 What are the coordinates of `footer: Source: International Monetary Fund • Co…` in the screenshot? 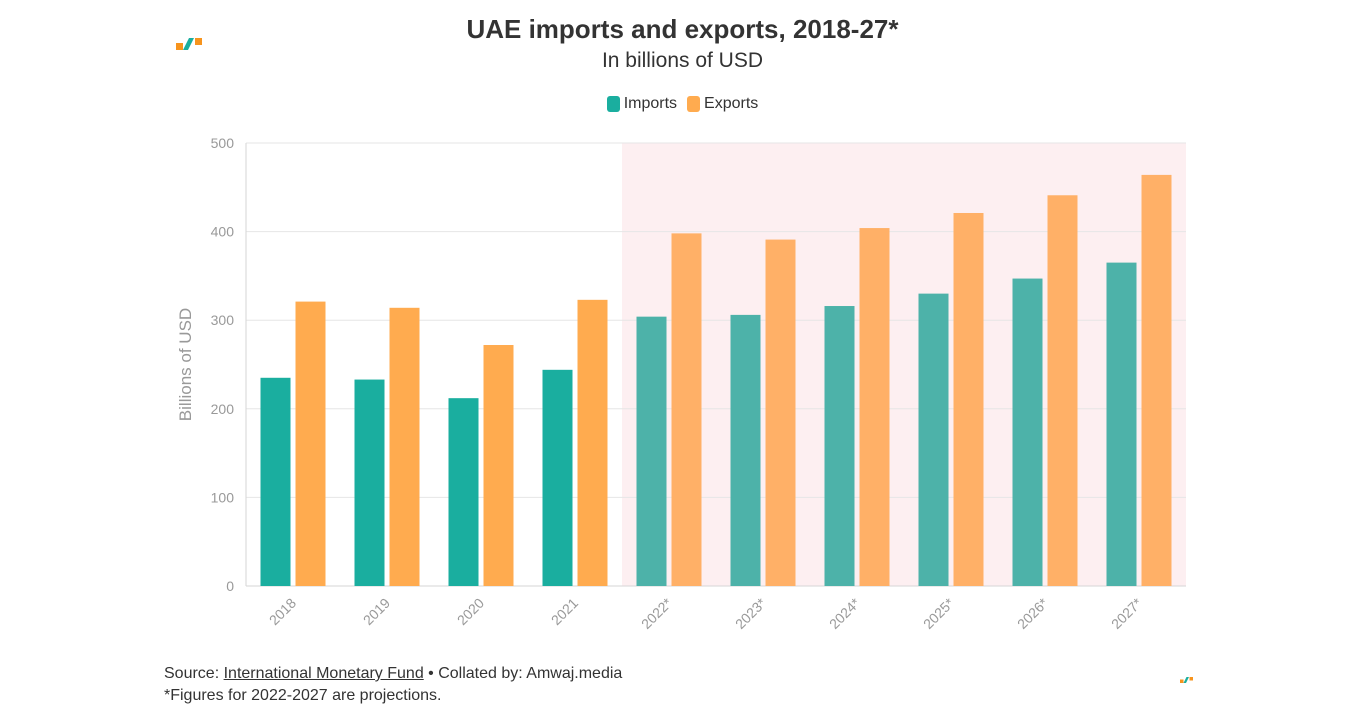 It's located at (393, 685).